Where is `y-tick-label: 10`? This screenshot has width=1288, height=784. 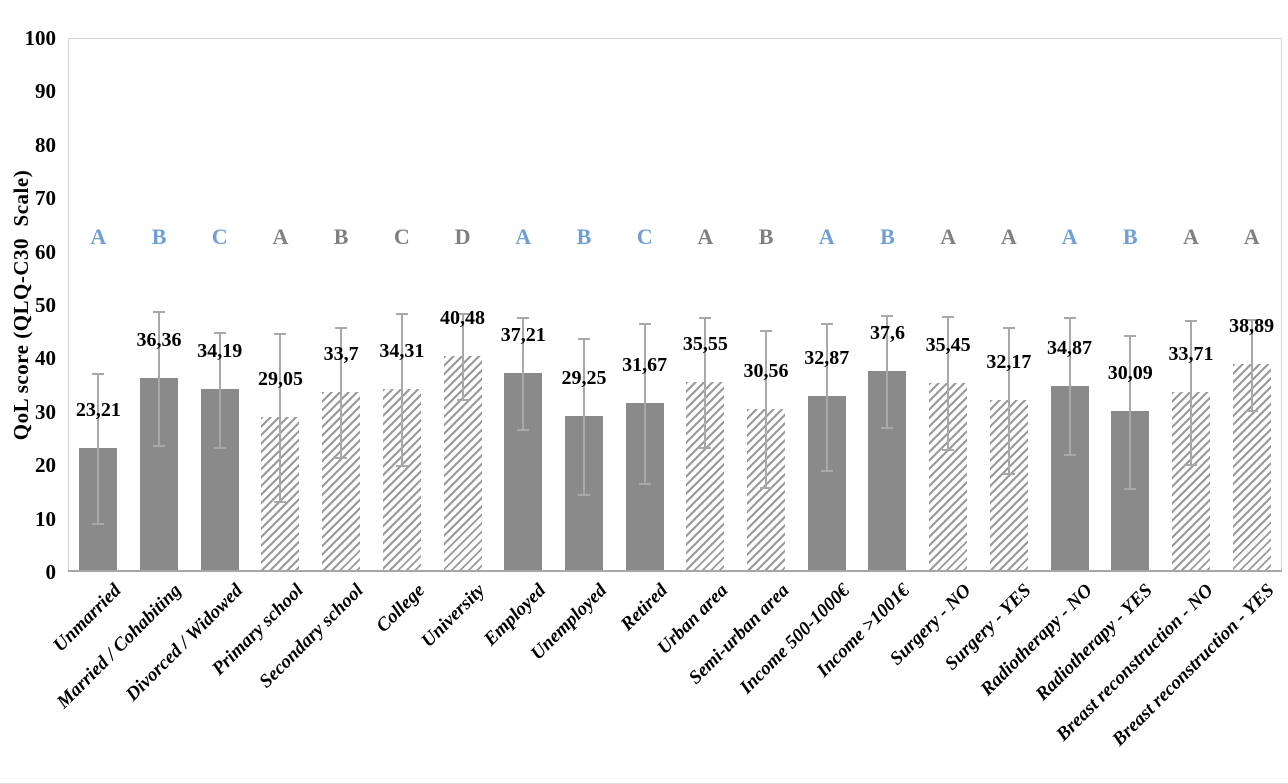
y-tick-label: 10 is located at coordinates (45, 518).